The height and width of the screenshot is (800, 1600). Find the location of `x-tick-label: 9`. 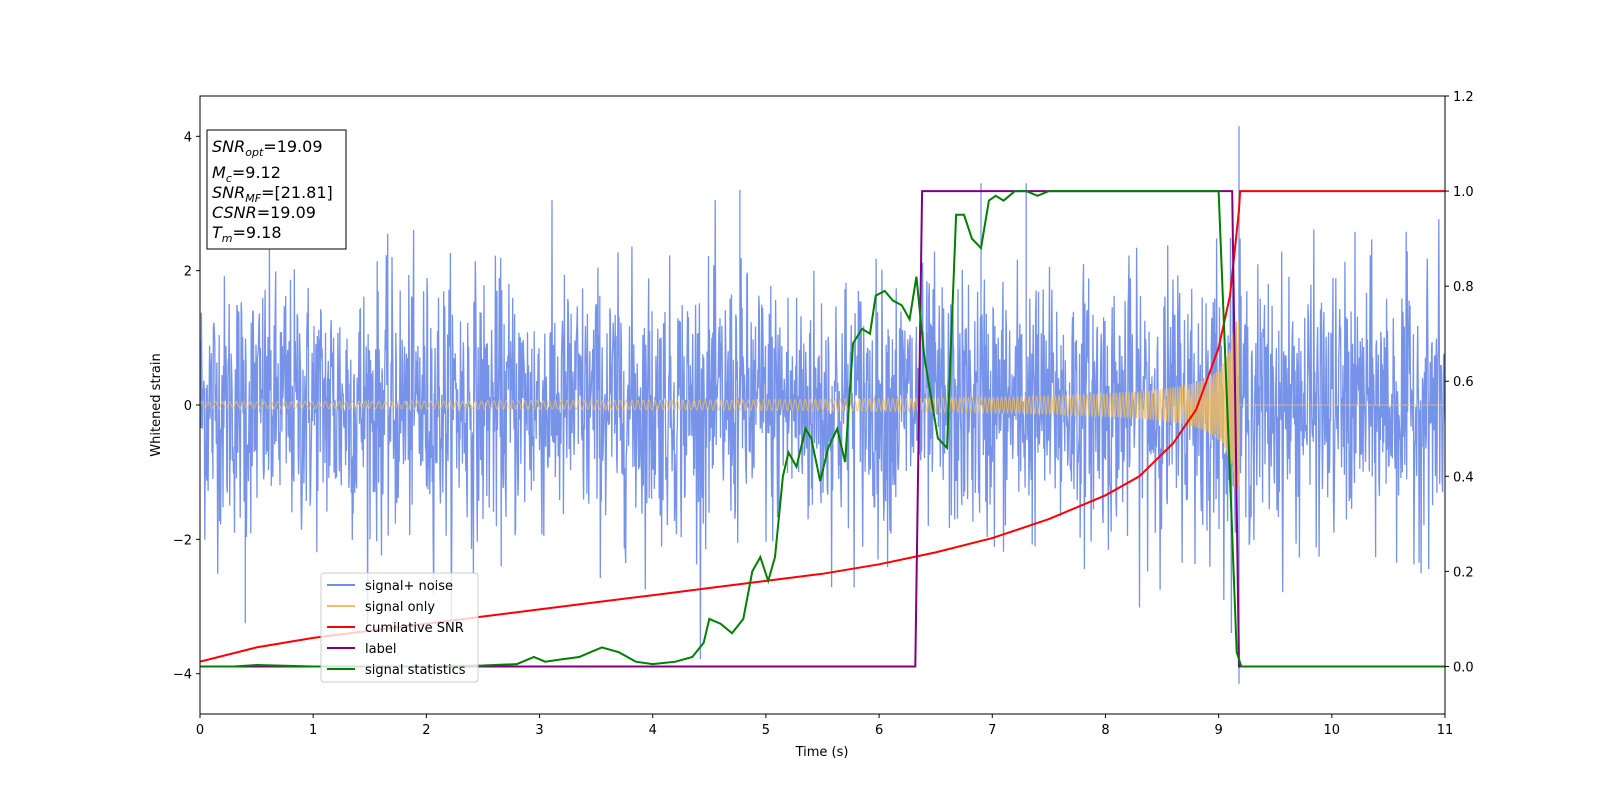

x-tick-label: 9 is located at coordinates (1218, 730).